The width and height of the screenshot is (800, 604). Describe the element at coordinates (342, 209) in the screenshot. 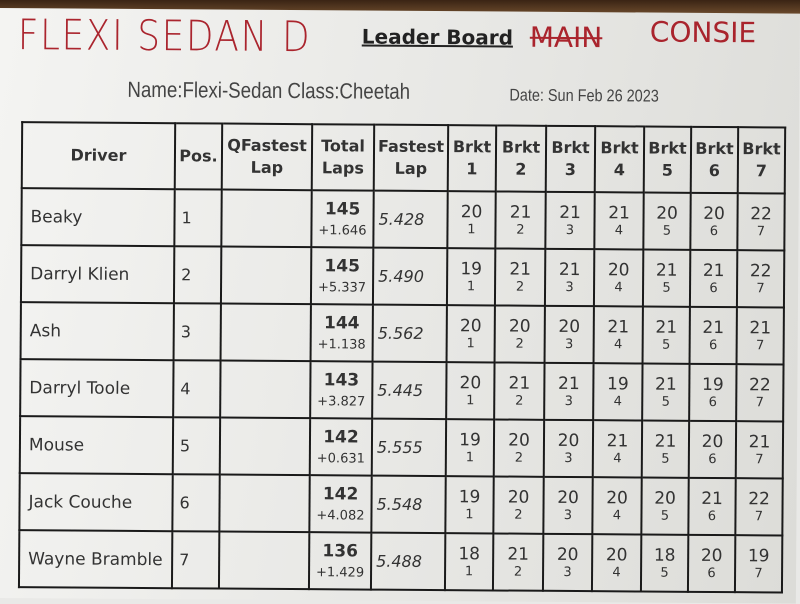

I see `total-laps: 145` at that location.